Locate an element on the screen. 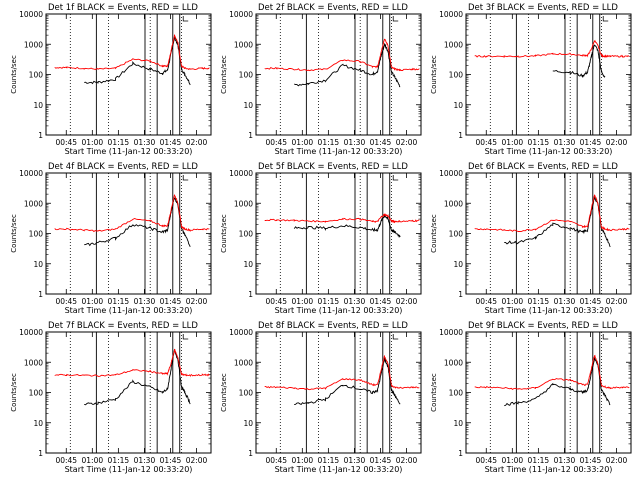 Image resolution: width=640 pixels, height=484 pixels. panel-title: Det 9f BLACK = Events, RED = LLD is located at coordinates (543, 326).